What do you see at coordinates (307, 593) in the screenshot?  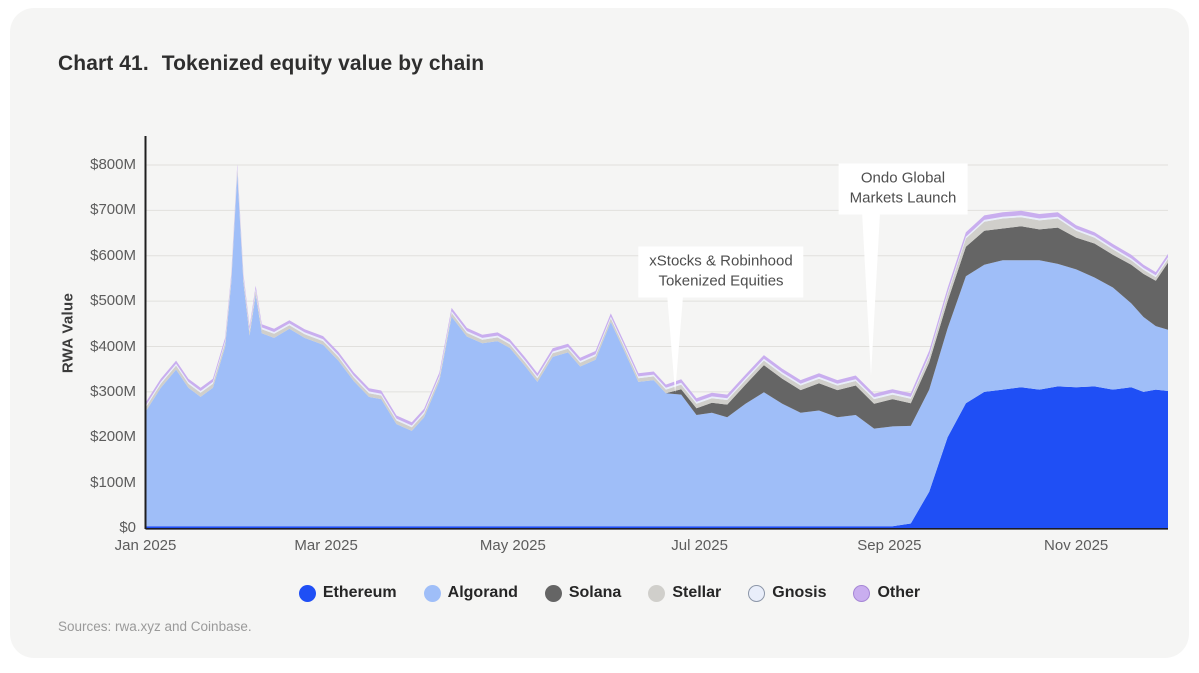 I see `legend-chip-ethereum` at bounding box center [307, 593].